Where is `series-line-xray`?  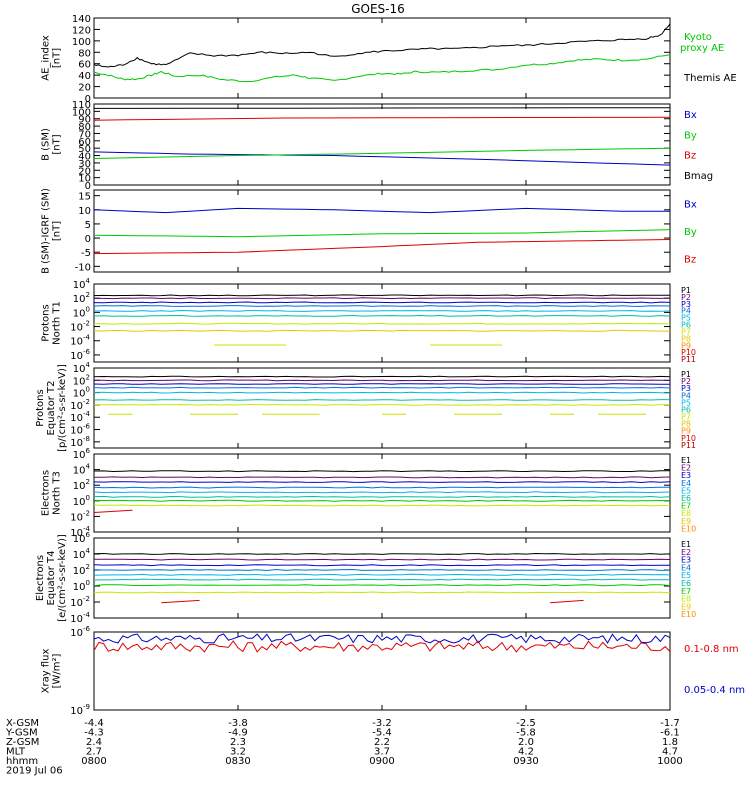 series-line-xray is located at coordinates (382, 646).